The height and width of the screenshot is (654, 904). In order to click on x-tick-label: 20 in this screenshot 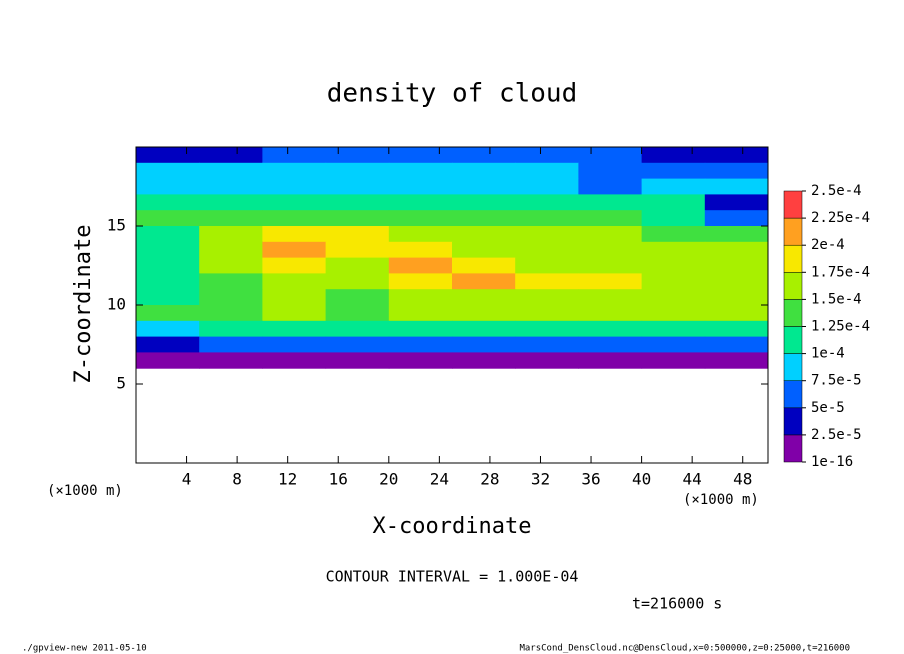, I will do `click(388, 479)`.